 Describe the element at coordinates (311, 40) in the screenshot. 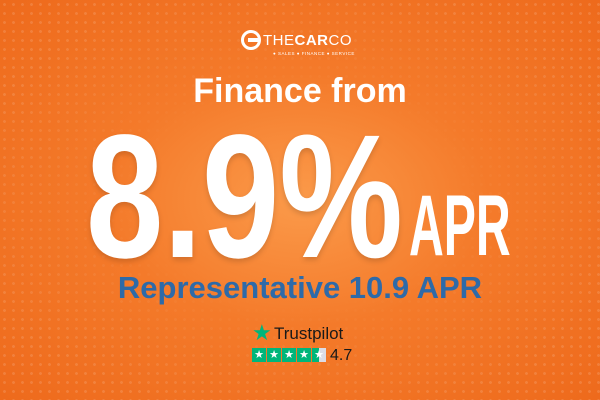

I see `logo-name-car: CAR` at that location.